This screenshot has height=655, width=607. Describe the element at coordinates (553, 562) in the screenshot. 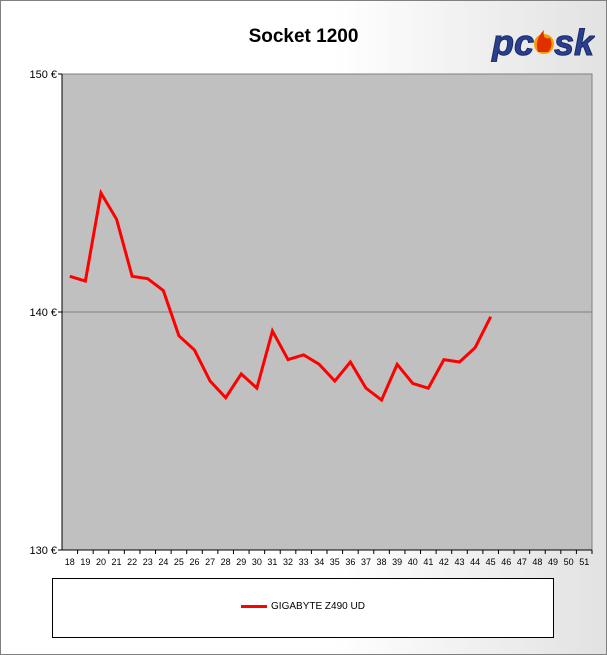

I see `x-tick-label: 49` at that location.